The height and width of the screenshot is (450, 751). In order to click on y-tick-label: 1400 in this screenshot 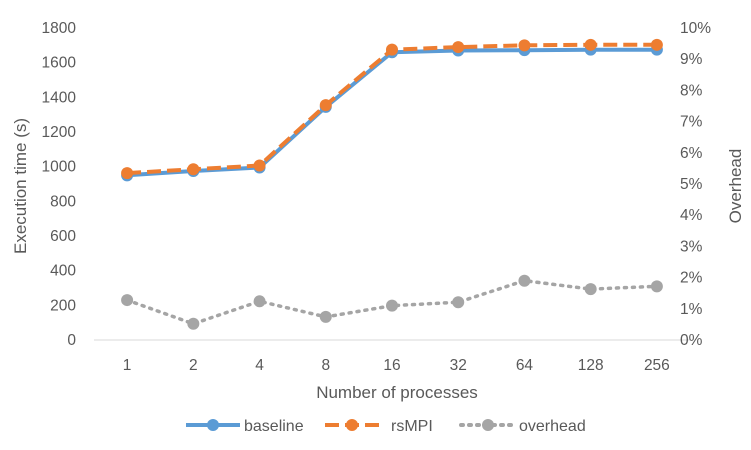, I will do `click(59, 97)`.